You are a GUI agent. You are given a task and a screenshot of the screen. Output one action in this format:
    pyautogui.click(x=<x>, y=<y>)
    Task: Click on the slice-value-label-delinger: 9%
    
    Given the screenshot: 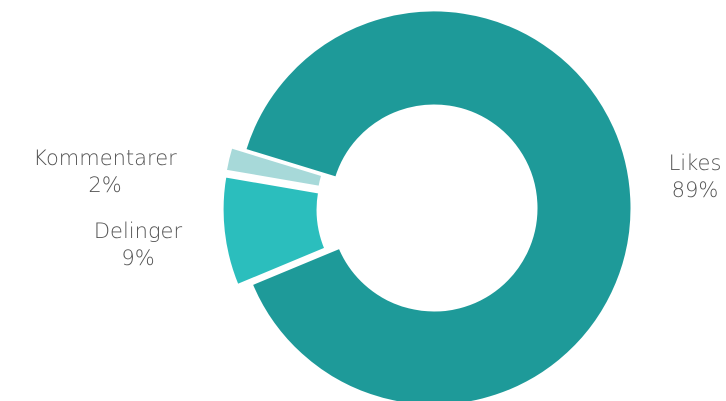 What is the action you would take?
    pyautogui.click(x=137, y=258)
    